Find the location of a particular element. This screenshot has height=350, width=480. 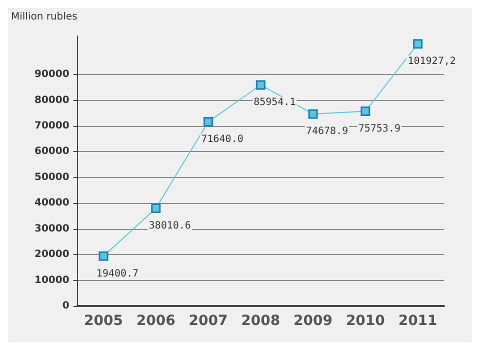

x-tick-label: 2007 is located at coordinates (208, 321).